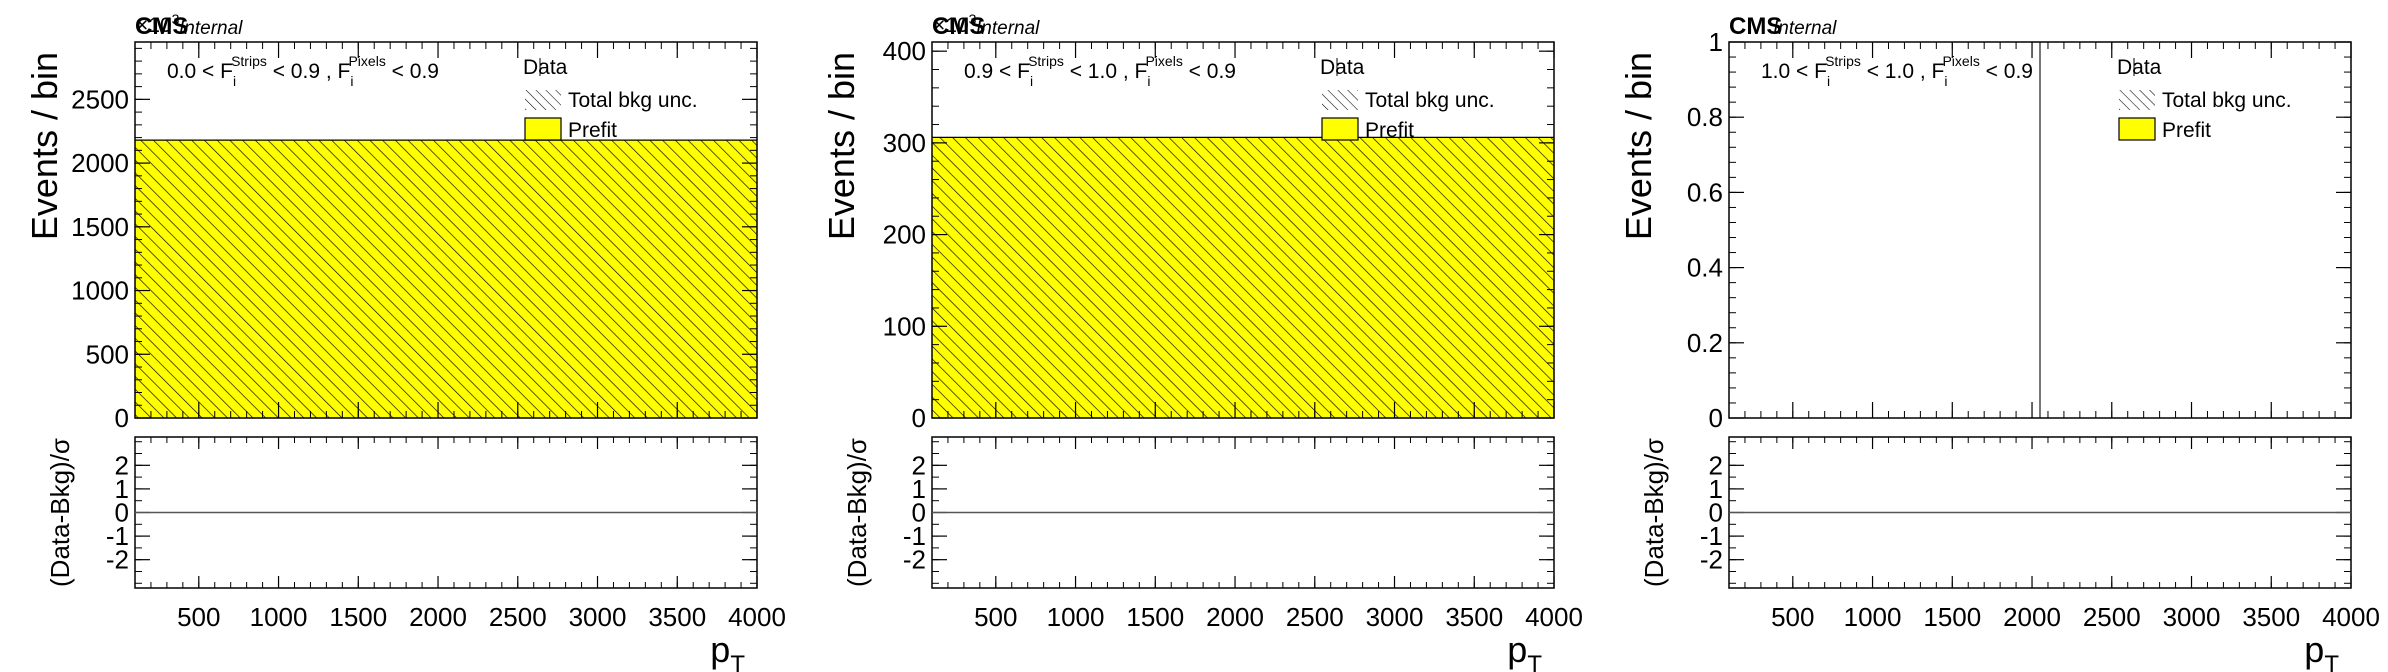 The image size is (2388, 672). Describe the element at coordinates (904, 51) in the screenshot. I see `y-tick-label: 400` at that location.